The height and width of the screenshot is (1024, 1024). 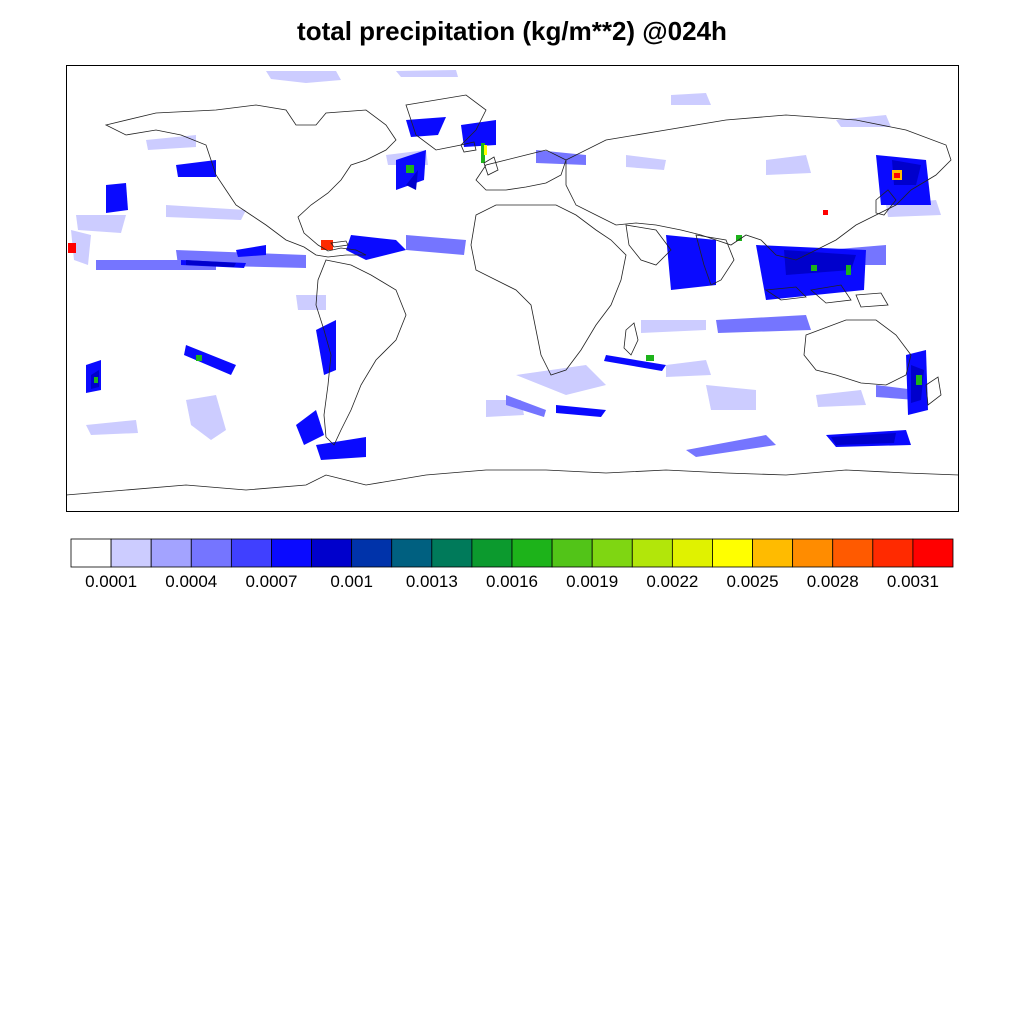 I want to click on colorbar-tick-label: 0.0004, so click(x=191, y=581).